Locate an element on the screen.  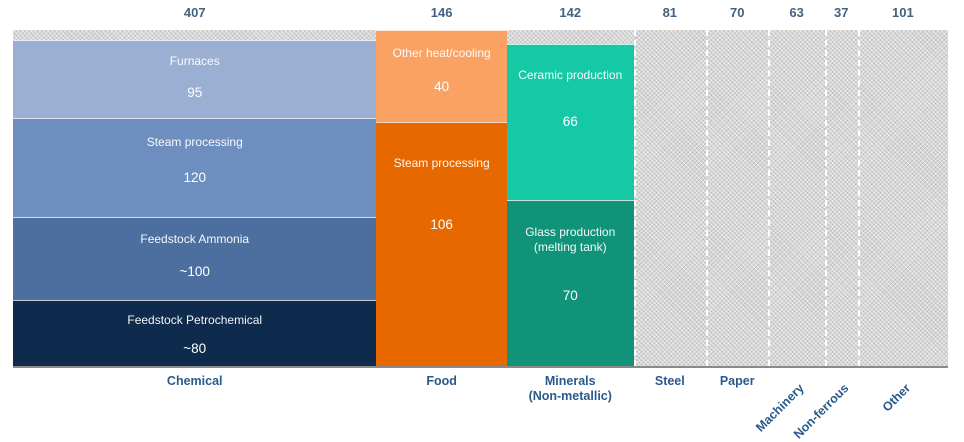
column-total-food: 146 is located at coordinates (441, 12).